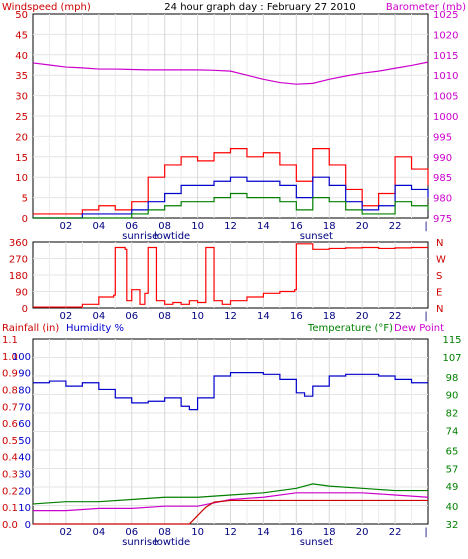 This screenshot has width=468, height=559. What do you see at coordinates (10, 508) in the screenshot?
I see `rain-tick-label: 0.1` at bounding box center [10, 508].